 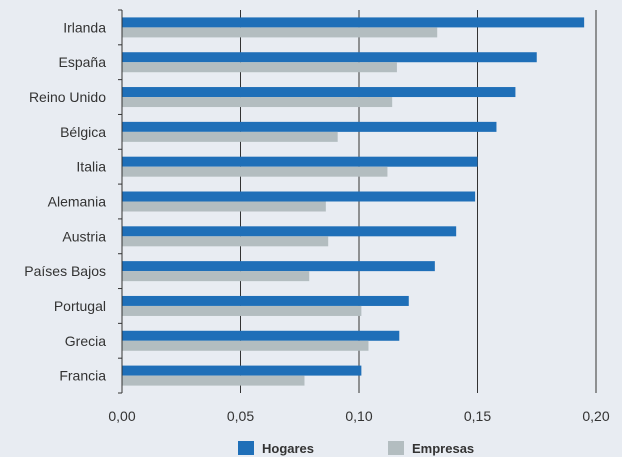 I want to click on category-label: Austria, so click(x=84, y=236).